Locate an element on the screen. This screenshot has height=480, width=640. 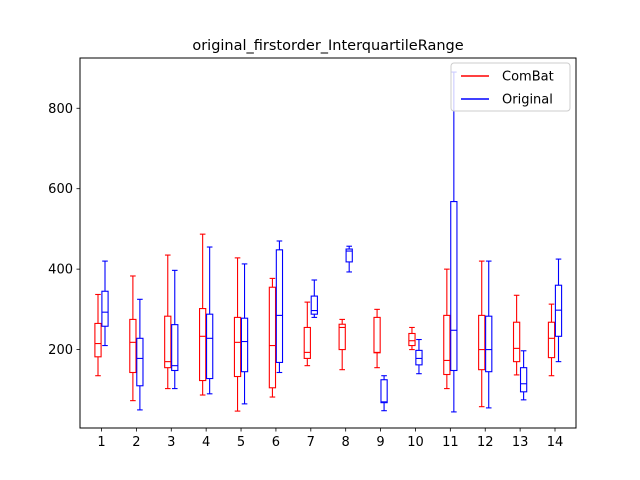
legend-label-combat: ComBat is located at coordinates (528, 77).